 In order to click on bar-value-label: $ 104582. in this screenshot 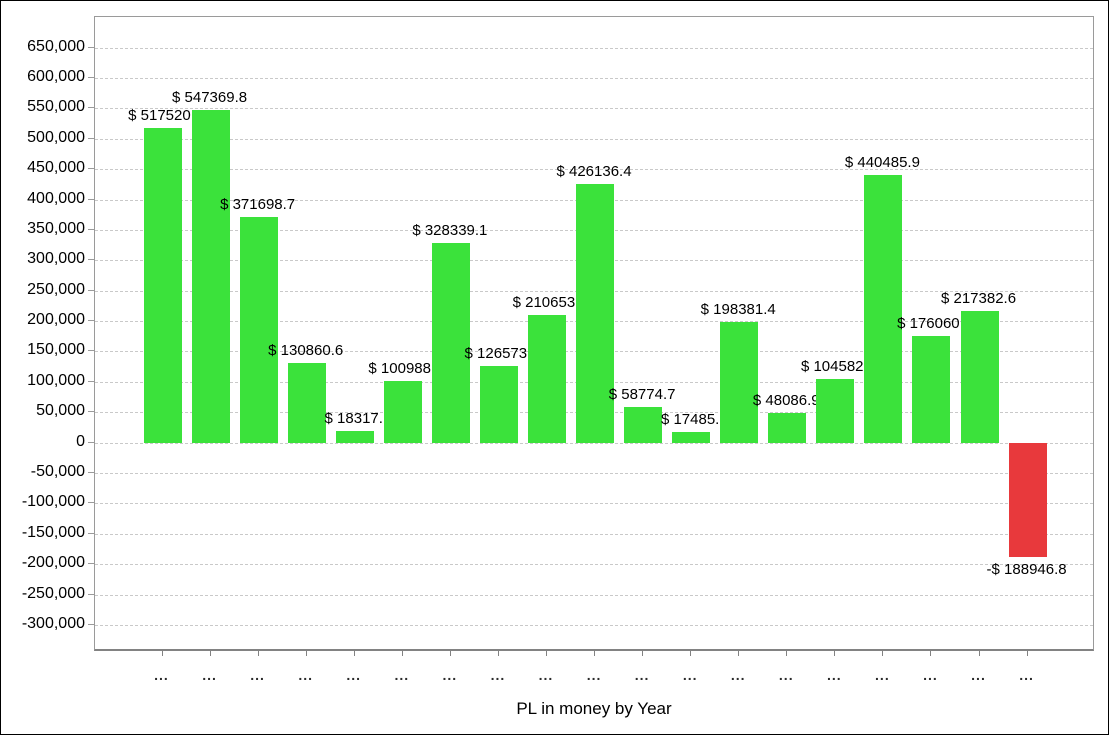, I will do `click(834, 367)`.